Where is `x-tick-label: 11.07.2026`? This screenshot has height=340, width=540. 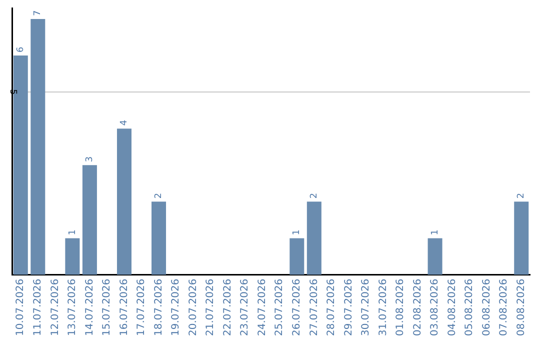 x-tick-label: 11.07.2026 is located at coordinates (38, 307).